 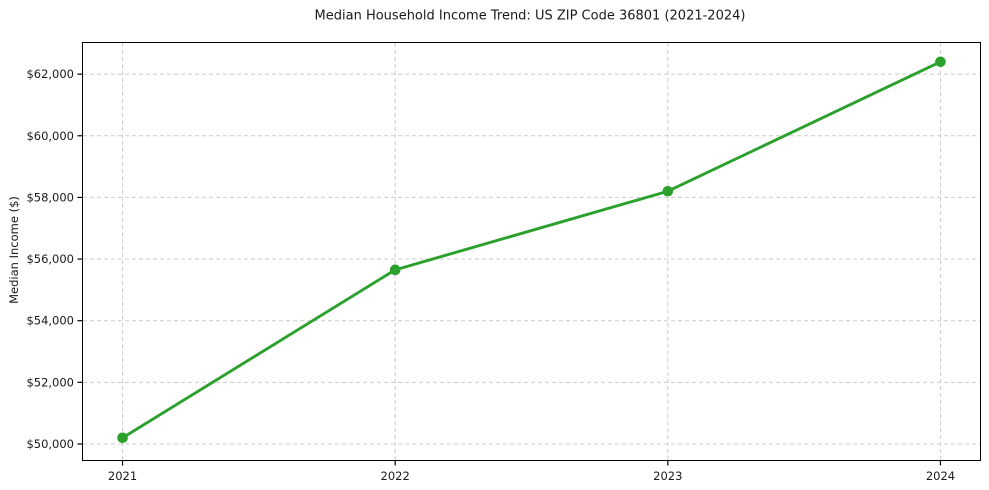 I want to click on y-axis-title: Median Income ($), so click(x=14, y=250).